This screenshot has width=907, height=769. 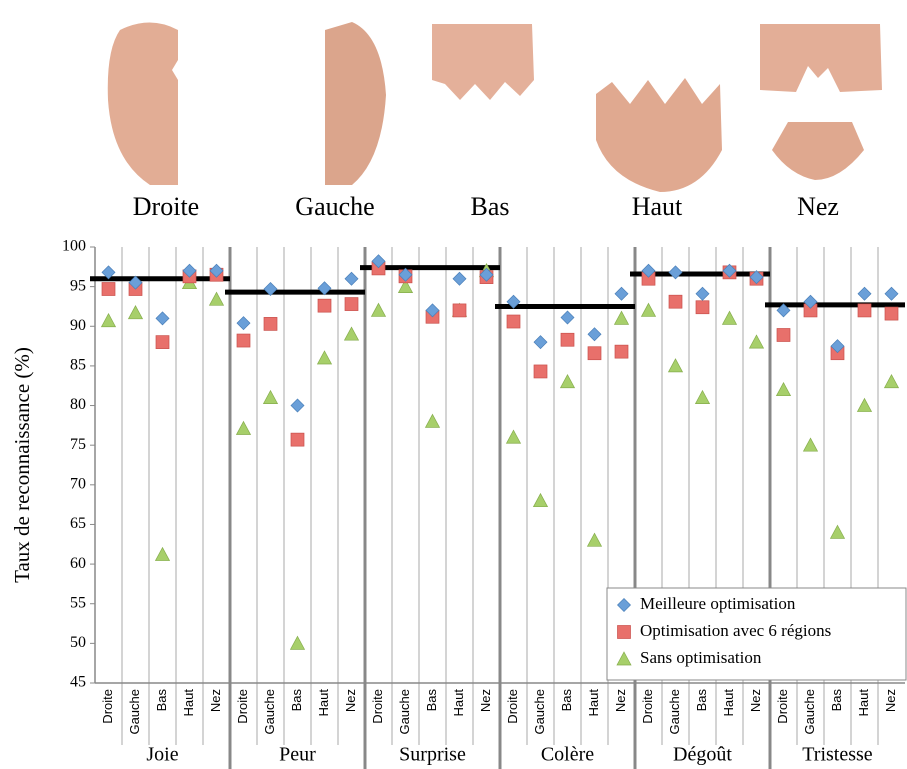 What do you see at coordinates (355, 103) in the screenshot?
I see `face-gauche` at bounding box center [355, 103].